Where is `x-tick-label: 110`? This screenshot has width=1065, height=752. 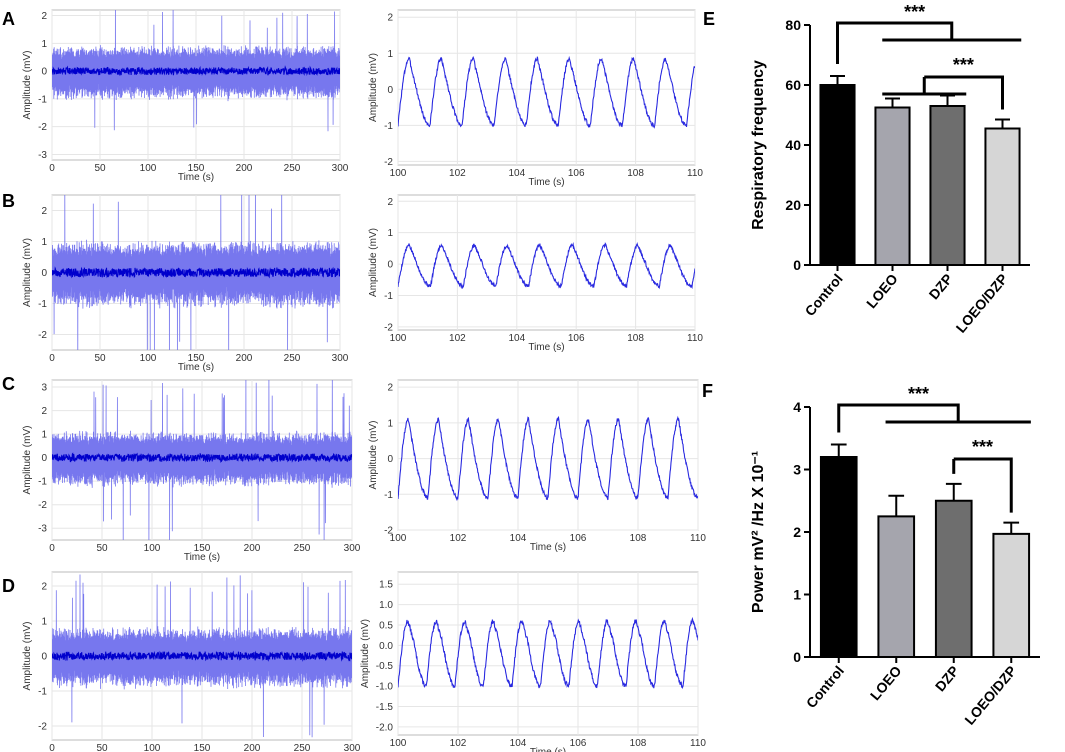
x-tick-label: 110 is located at coordinates (698, 743).